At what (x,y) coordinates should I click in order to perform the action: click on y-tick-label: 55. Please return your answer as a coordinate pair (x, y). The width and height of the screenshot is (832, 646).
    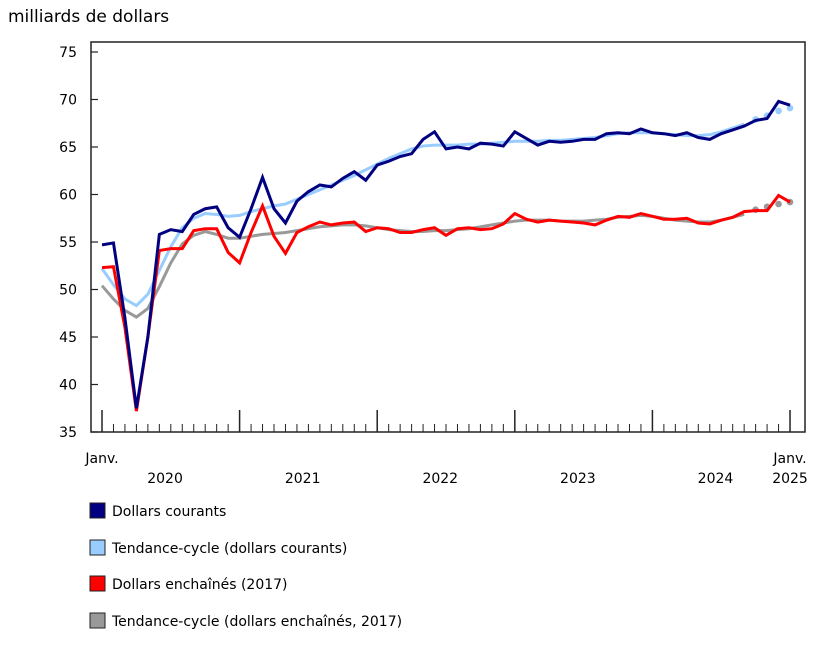
    Looking at the image, I should click on (68, 243).